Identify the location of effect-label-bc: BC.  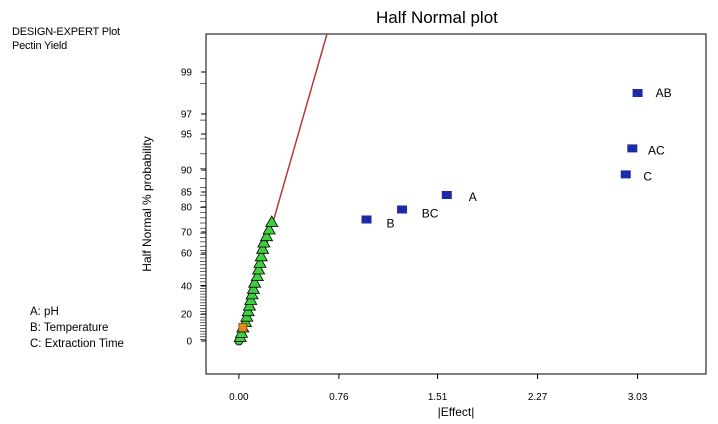
(430, 214).